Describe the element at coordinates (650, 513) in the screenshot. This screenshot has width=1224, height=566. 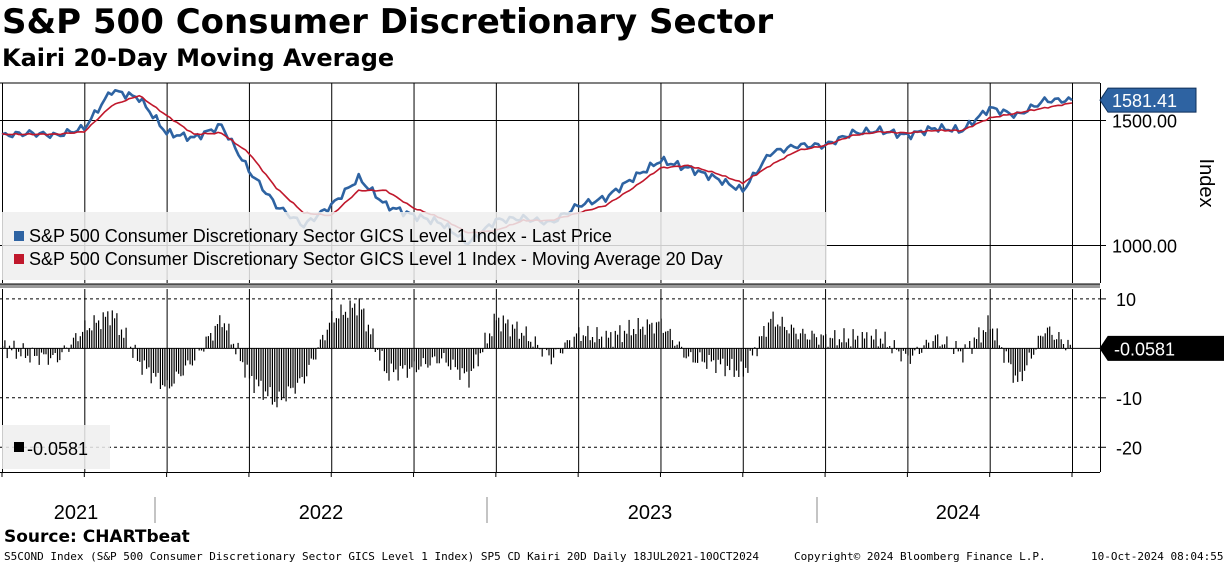
I see `x-tick-label: 2023` at that location.